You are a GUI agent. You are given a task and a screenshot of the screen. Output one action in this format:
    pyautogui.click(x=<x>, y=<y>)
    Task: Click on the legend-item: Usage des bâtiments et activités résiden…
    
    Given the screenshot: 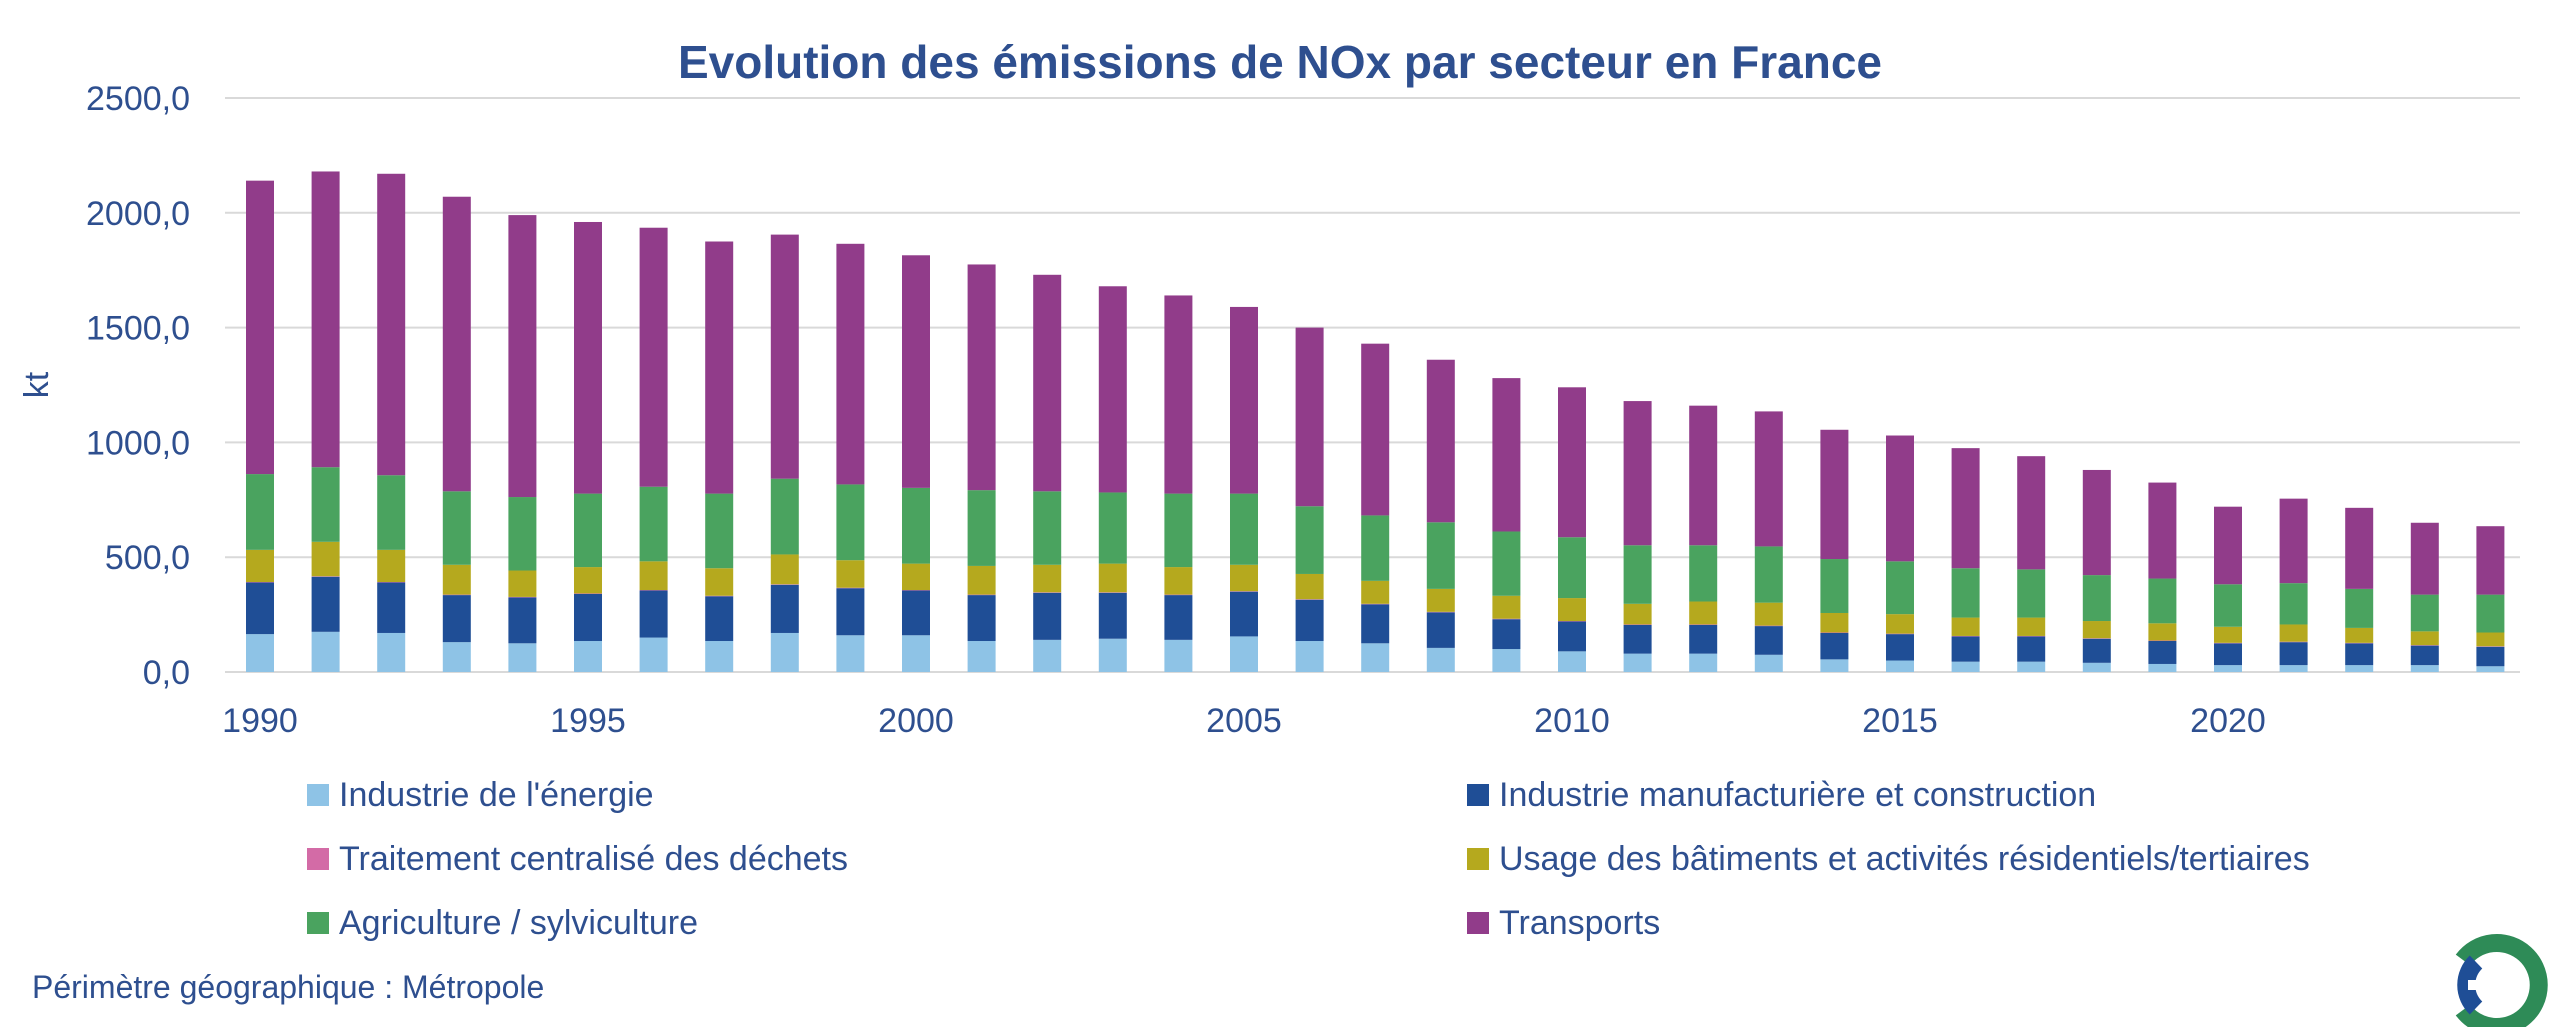 What is the action you would take?
    pyautogui.click(x=1888, y=859)
    